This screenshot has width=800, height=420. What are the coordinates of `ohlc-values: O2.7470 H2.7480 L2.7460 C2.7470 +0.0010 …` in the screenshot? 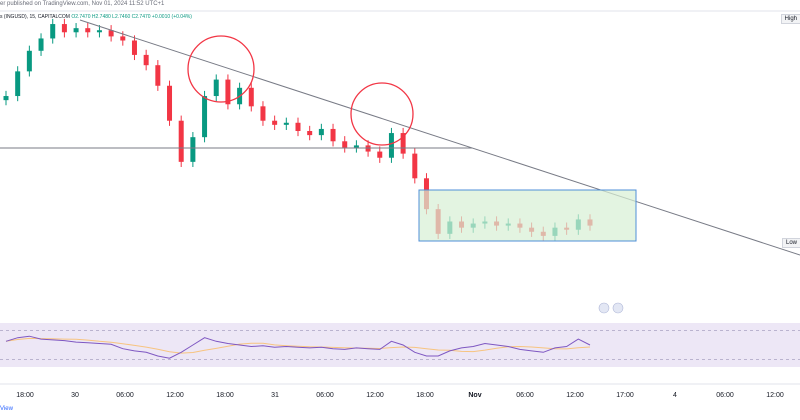 It's located at (131, 17).